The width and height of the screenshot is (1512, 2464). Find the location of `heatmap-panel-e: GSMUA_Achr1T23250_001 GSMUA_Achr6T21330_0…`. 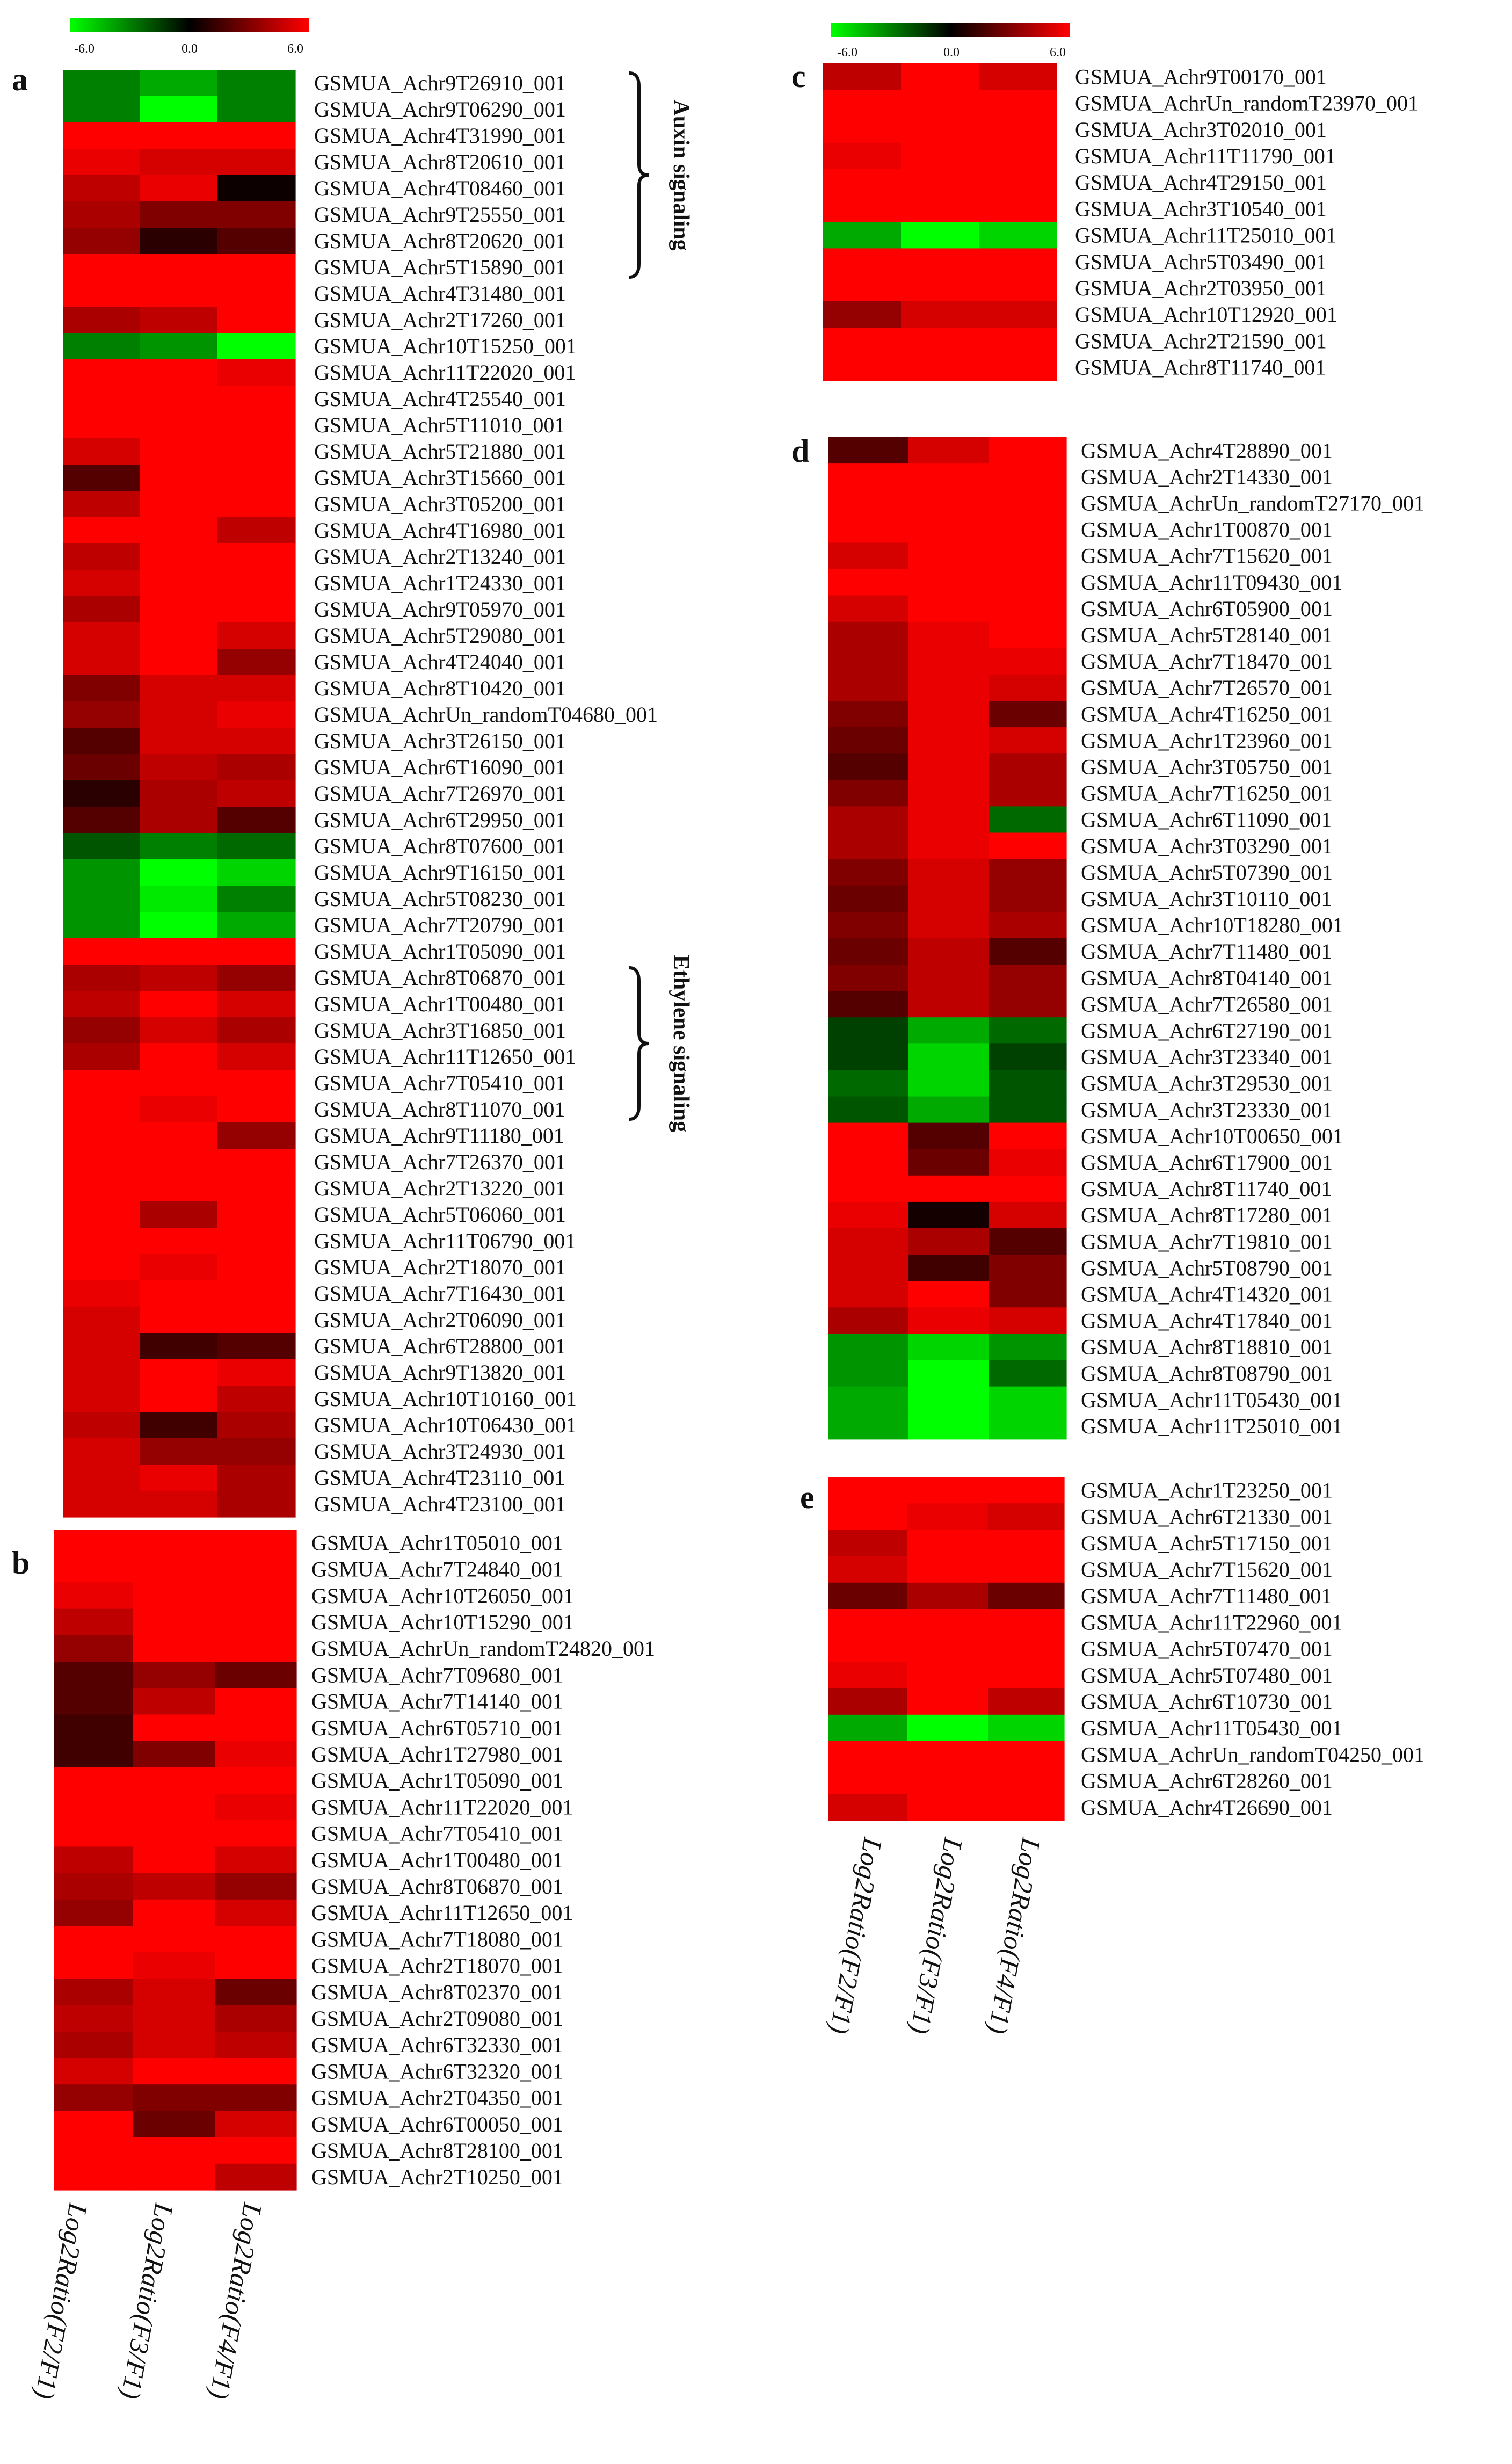

heatmap-panel-e: GSMUA_Achr1T23250_001 GSMUA_Achr6T21330_0… is located at coordinates (1126, 1649).